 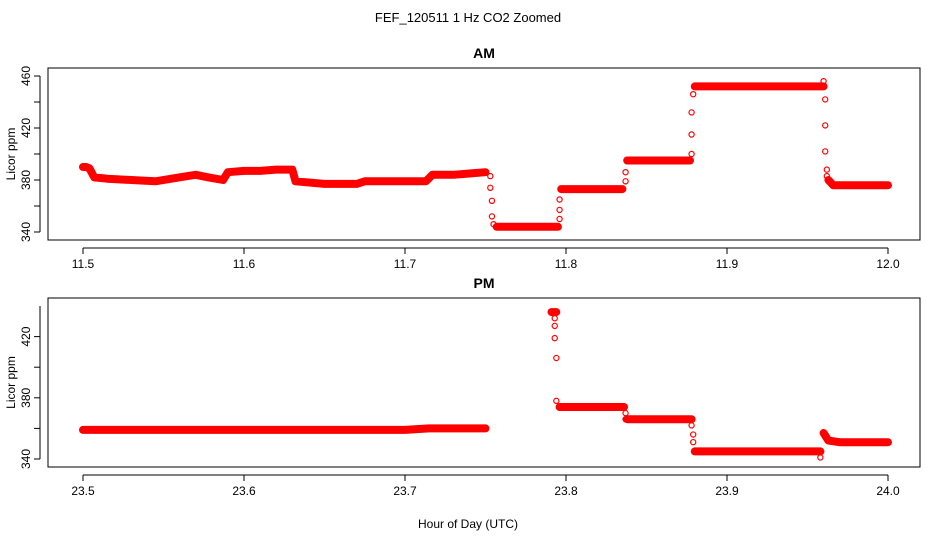 I want to click on x-tick-label: 11.7, so click(x=405, y=264).